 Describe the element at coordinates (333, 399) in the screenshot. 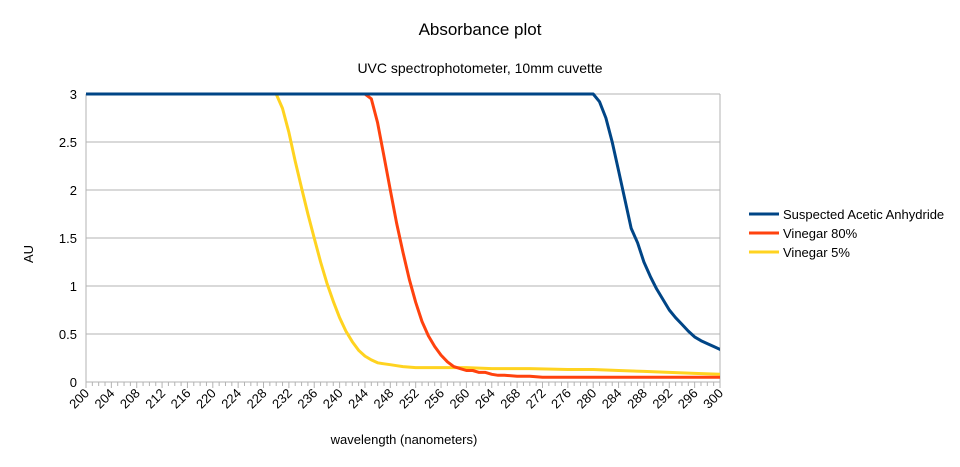

I see `x-tick-label: 240` at that location.